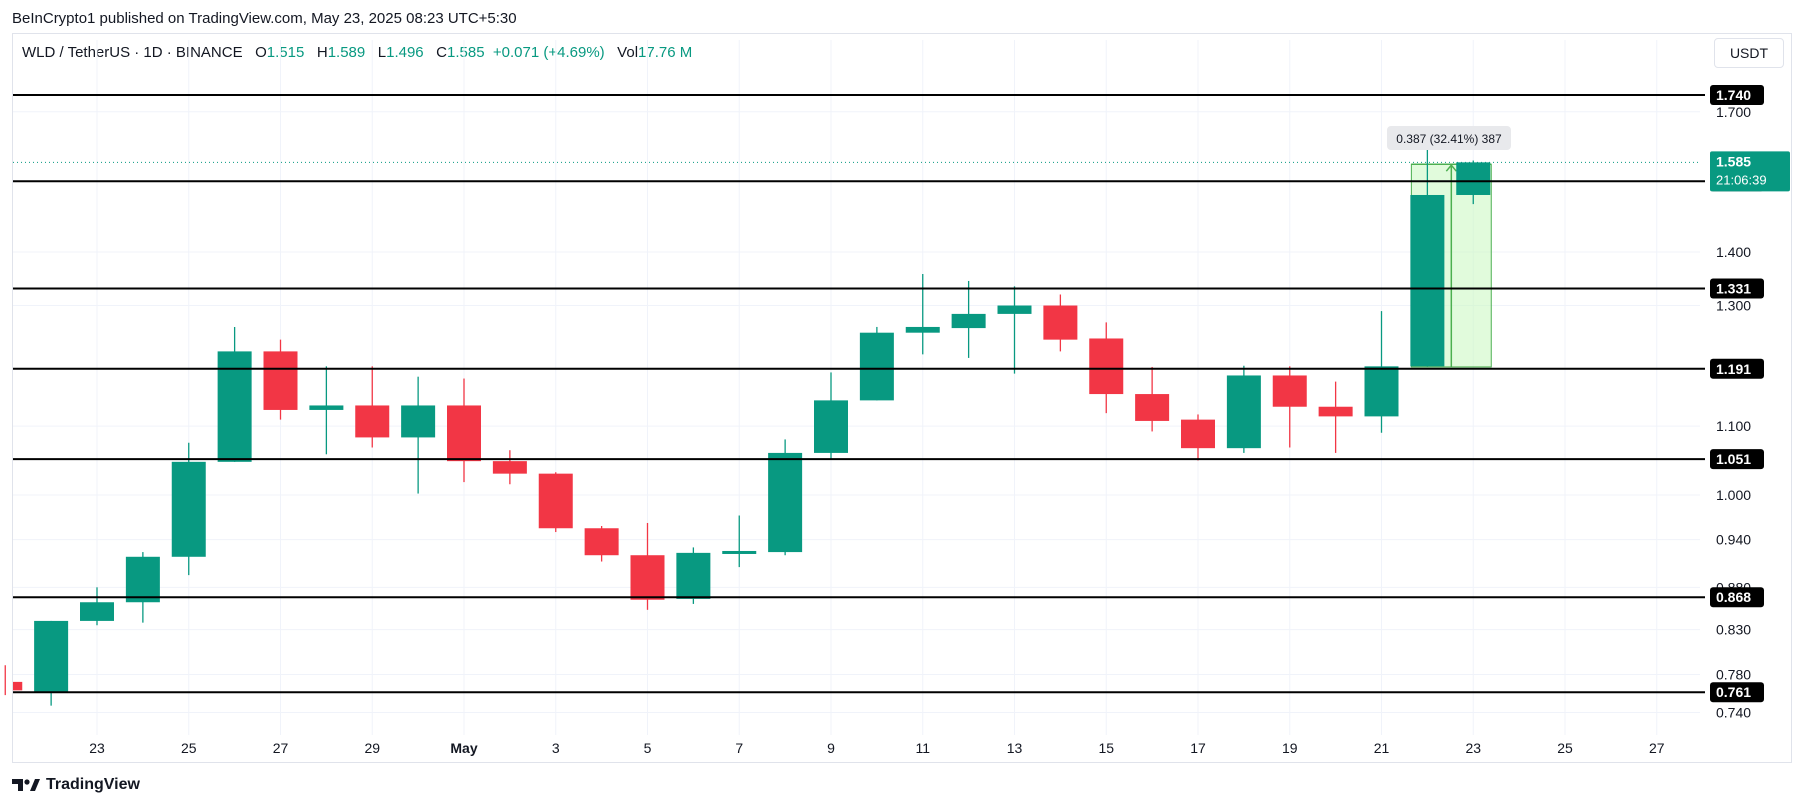 The height and width of the screenshot is (809, 1804). I want to click on y-axis-tick-label: 0.780, so click(1733, 674).